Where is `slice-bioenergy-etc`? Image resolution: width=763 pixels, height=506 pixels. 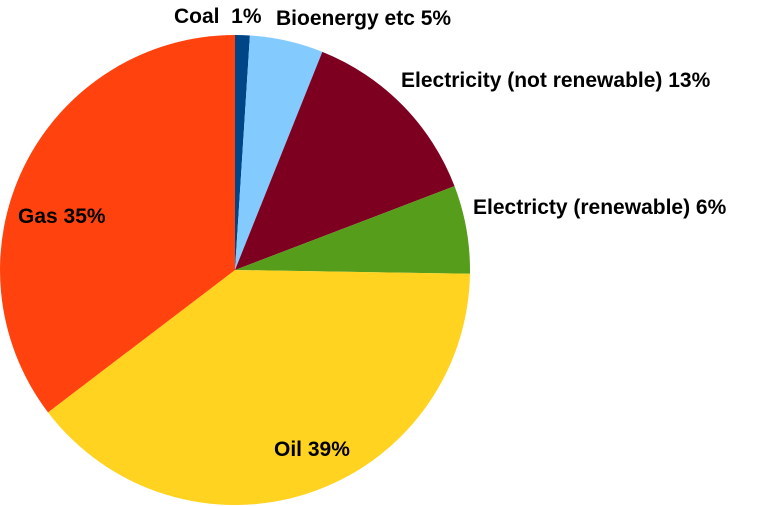 slice-bioenergy-etc is located at coordinates (279, 152).